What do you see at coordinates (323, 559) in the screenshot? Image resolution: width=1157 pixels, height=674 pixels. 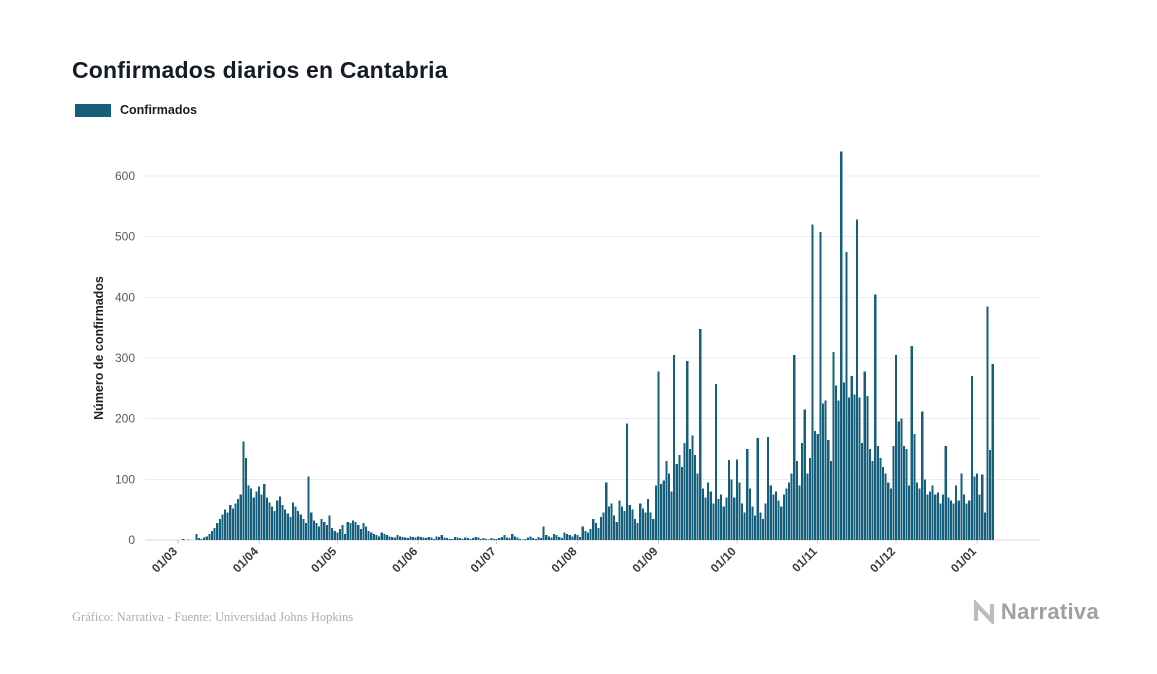 I see `x-tick-label: 01/05` at bounding box center [323, 559].